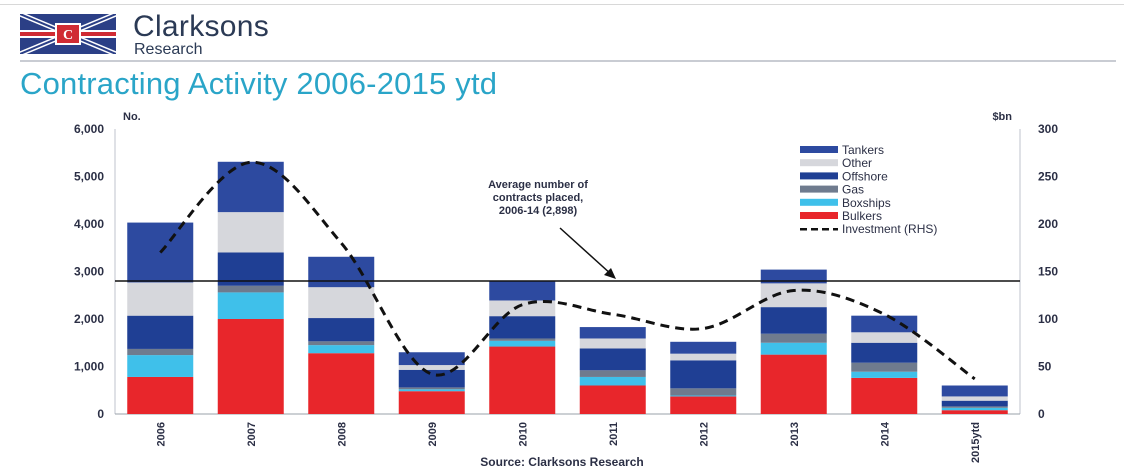  I want to click on legend-swatch-gas, so click(819, 189).